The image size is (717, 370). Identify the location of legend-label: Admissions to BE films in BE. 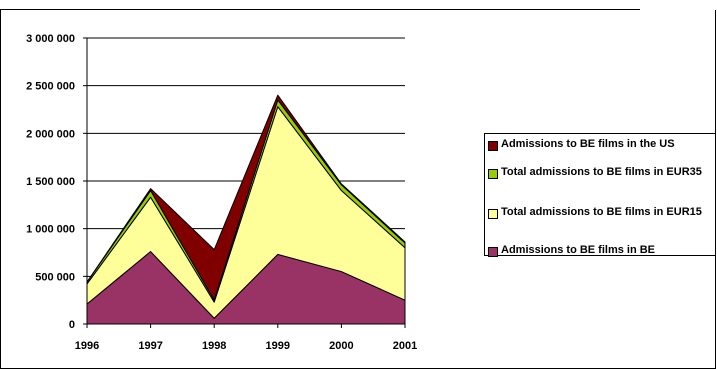
(578, 250).